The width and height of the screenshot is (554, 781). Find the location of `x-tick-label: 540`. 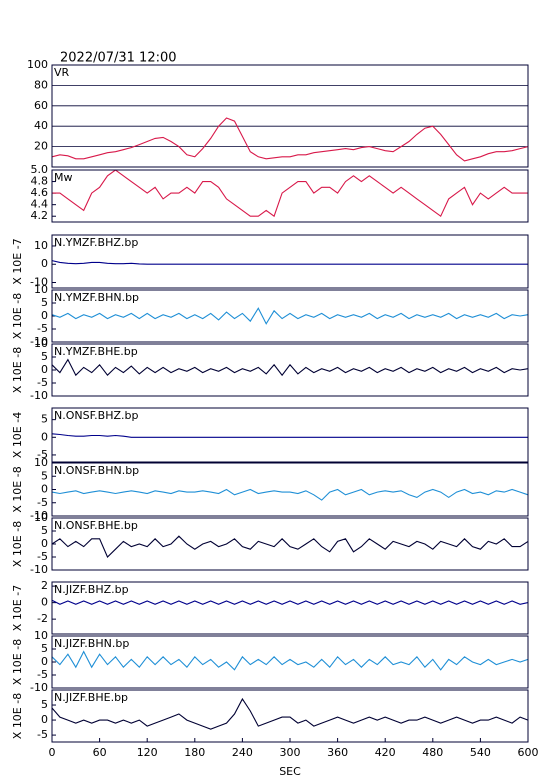

x-tick-label: 540 is located at coordinates (480, 752).